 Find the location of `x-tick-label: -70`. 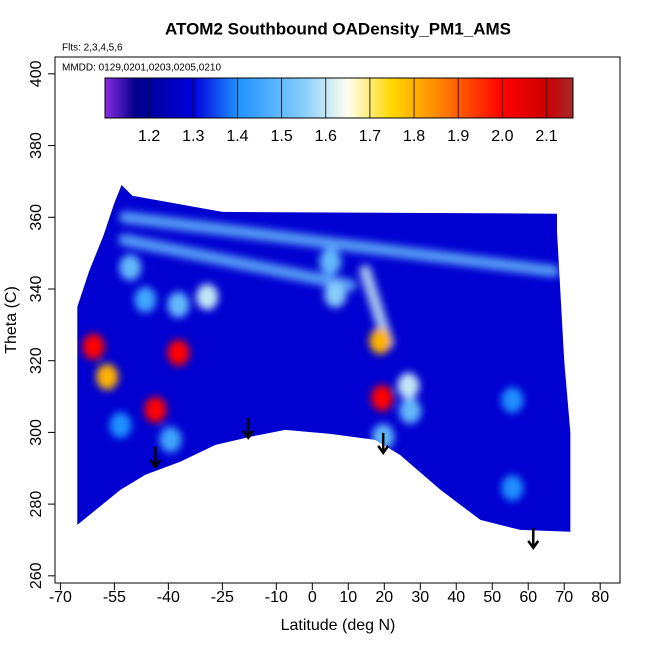

x-tick-label: -70 is located at coordinates (60, 597).